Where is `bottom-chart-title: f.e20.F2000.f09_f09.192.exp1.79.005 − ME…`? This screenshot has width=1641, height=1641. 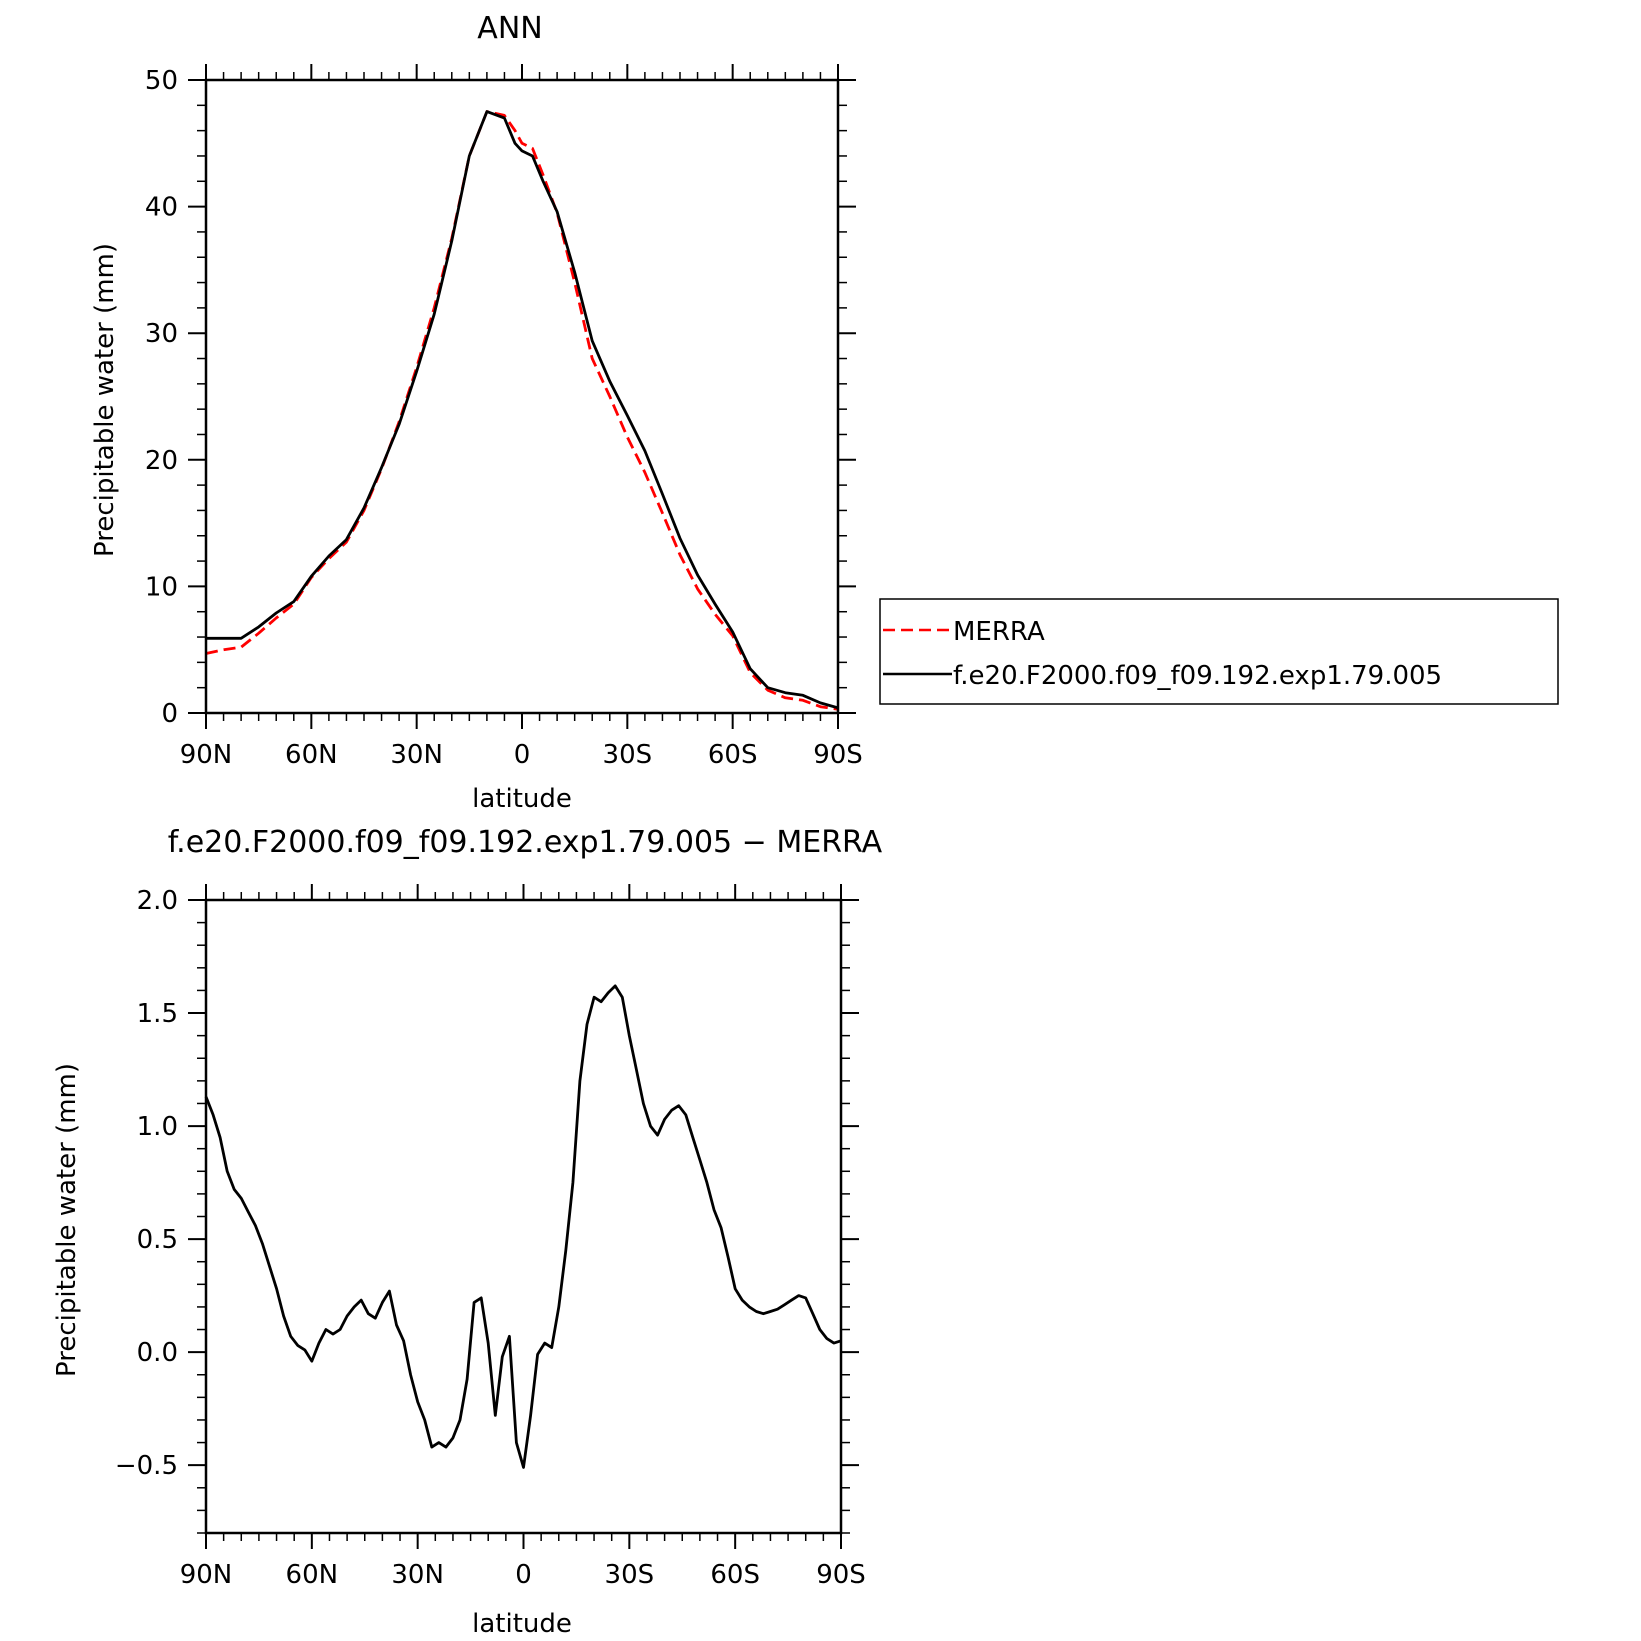
bottom-chart-title: f.e20.F2000.f09_f09.192.exp1.79.005 − ME… is located at coordinates (525, 842).